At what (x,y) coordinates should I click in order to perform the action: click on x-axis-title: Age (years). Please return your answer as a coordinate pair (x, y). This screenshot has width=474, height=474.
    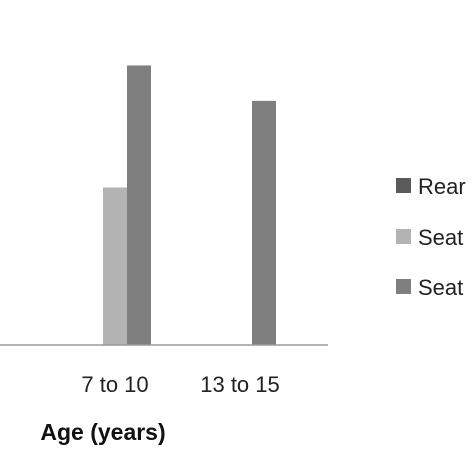
    Looking at the image, I should click on (102, 432).